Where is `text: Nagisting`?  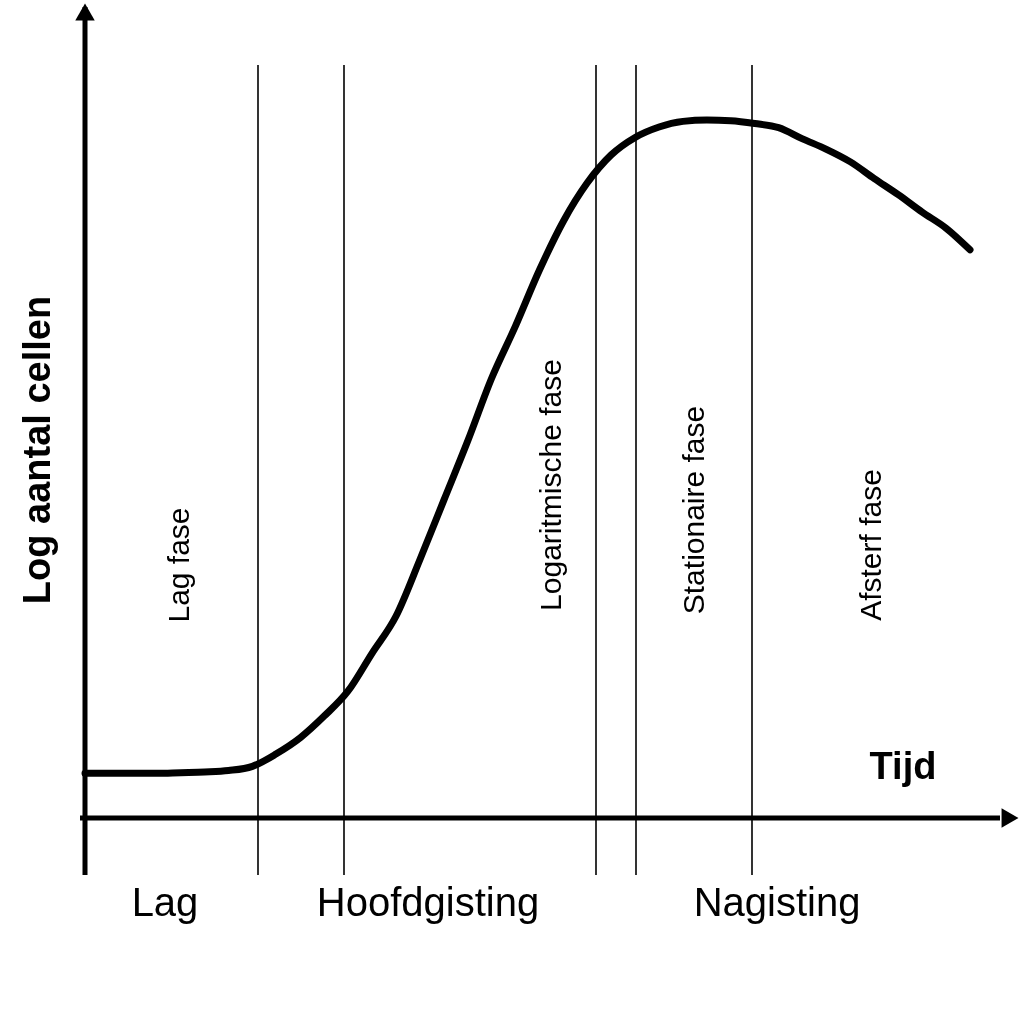 text: Nagisting is located at coordinates (777, 902).